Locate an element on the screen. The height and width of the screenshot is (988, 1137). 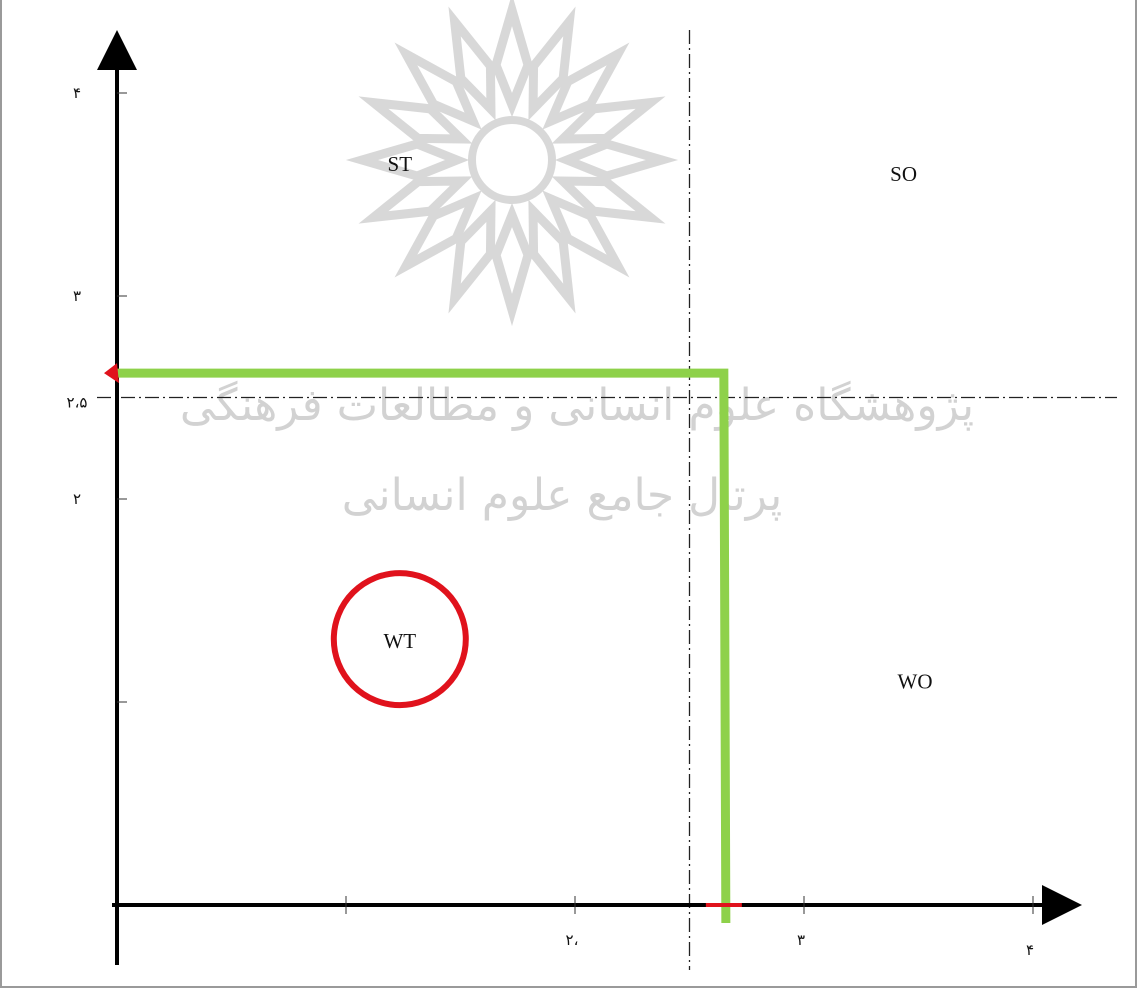
watermark-line-2: پرتال جامع علوم انسانی is located at coordinates (562, 495).